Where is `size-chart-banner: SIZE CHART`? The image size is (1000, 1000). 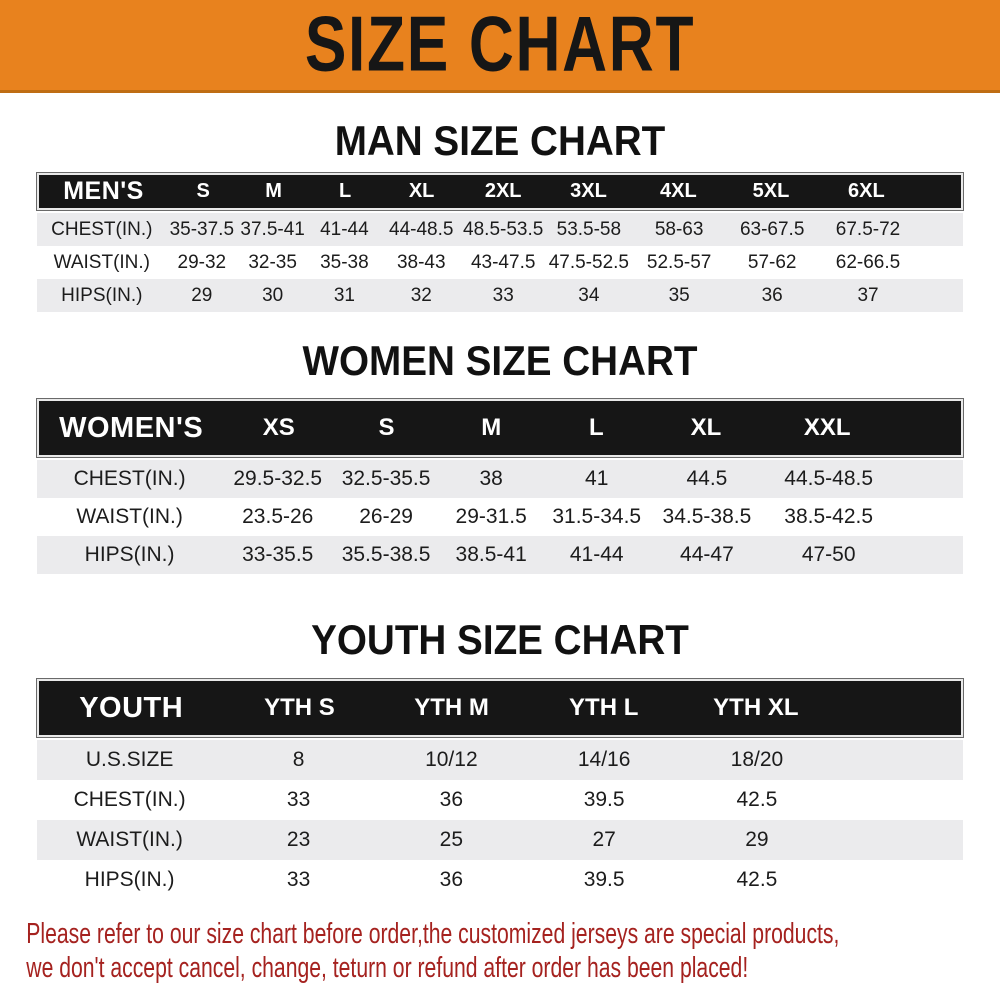 size-chart-banner: SIZE CHART is located at coordinates (500, 46).